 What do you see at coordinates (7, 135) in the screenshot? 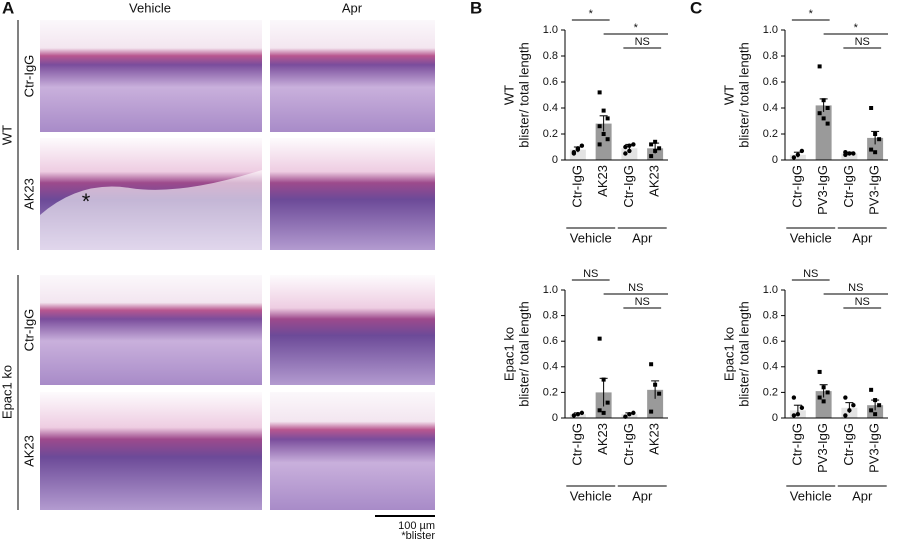
I see `group-label: WT` at bounding box center [7, 135].